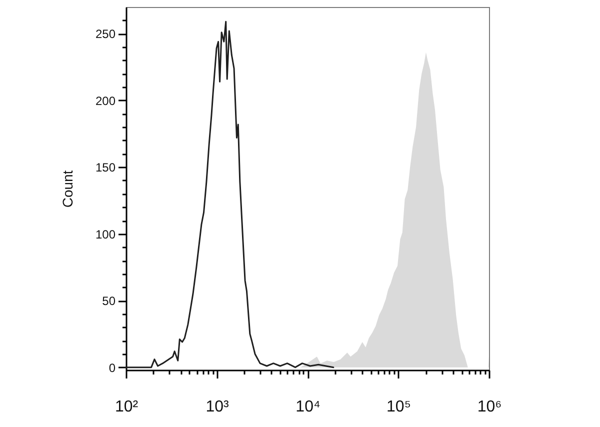 The image size is (600, 427). I want to click on y-tick-label: 50, so click(109, 301).